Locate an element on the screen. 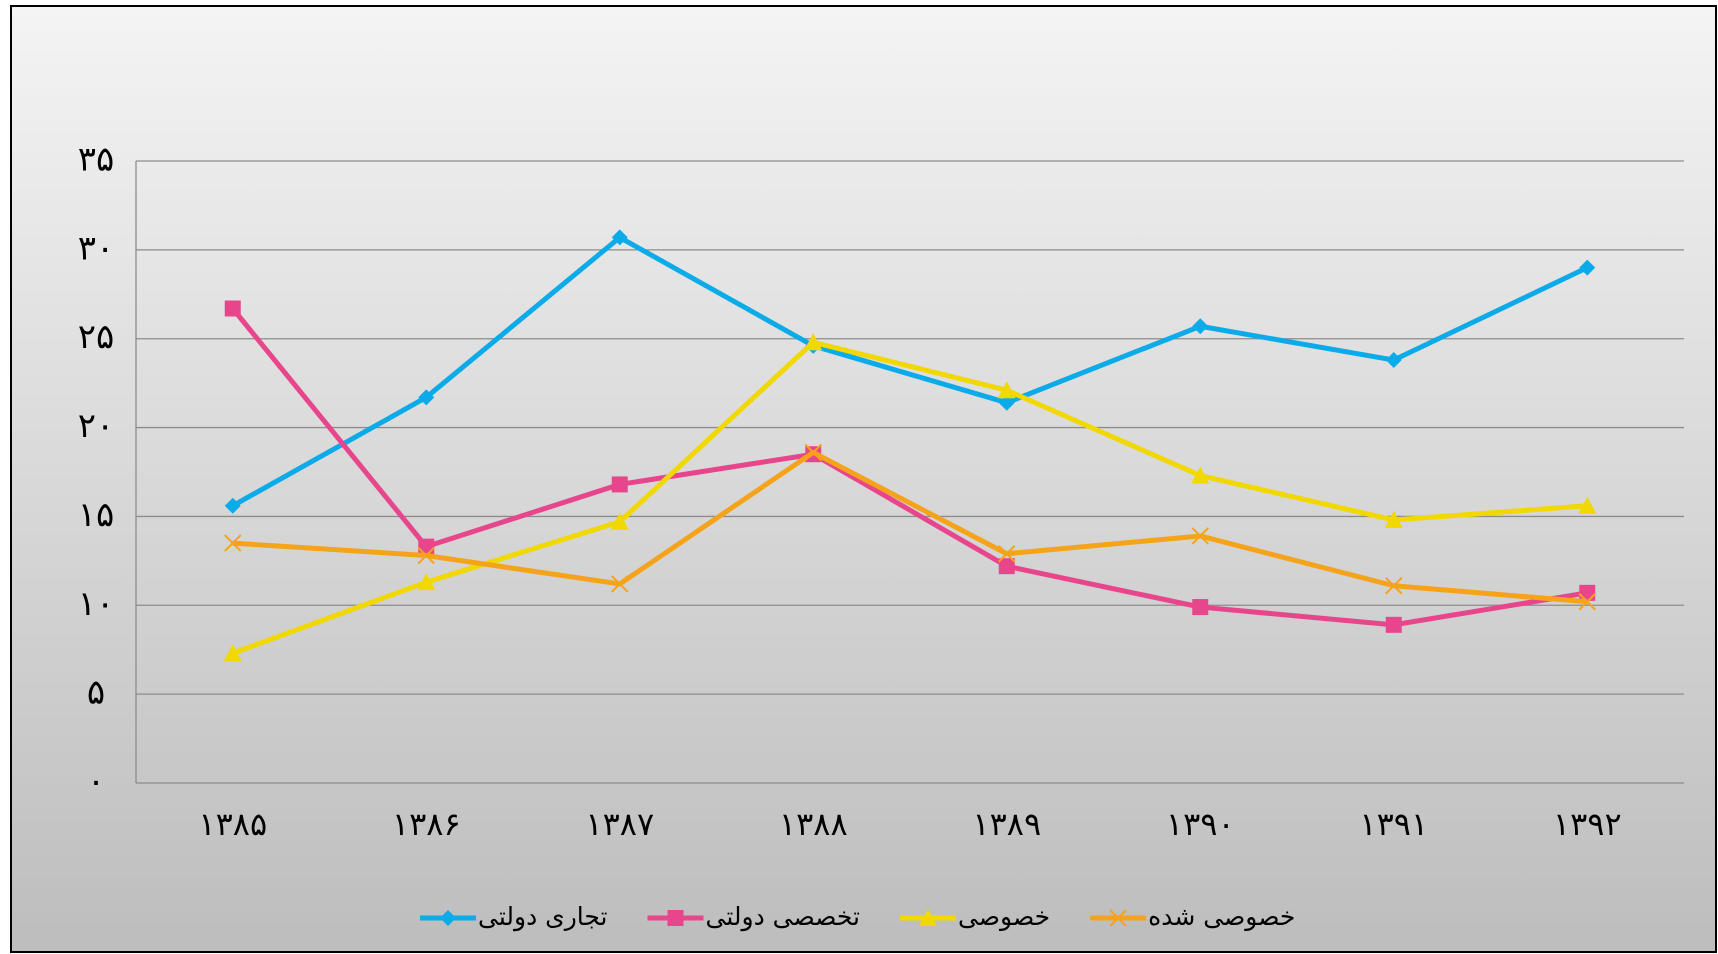 The height and width of the screenshot is (954, 1718). legend-item: خصوصی is located at coordinates (974, 916).